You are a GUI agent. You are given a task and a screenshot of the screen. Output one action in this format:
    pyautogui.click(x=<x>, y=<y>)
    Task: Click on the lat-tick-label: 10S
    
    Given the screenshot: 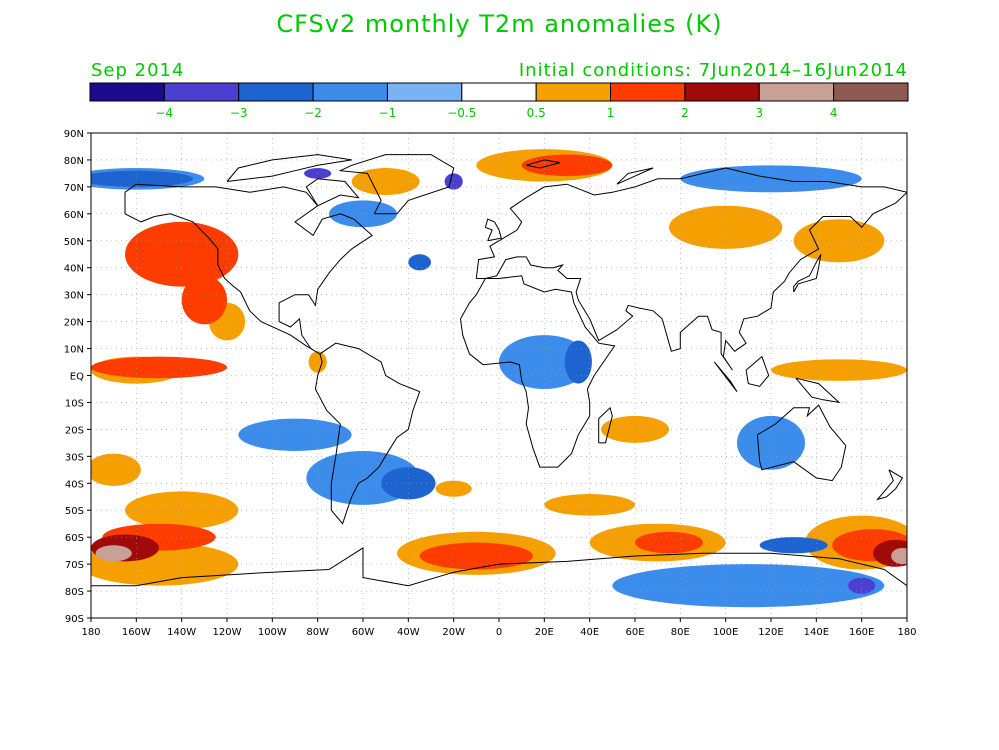 What is the action you would take?
    pyautogui.click(x=74, y=403)
    